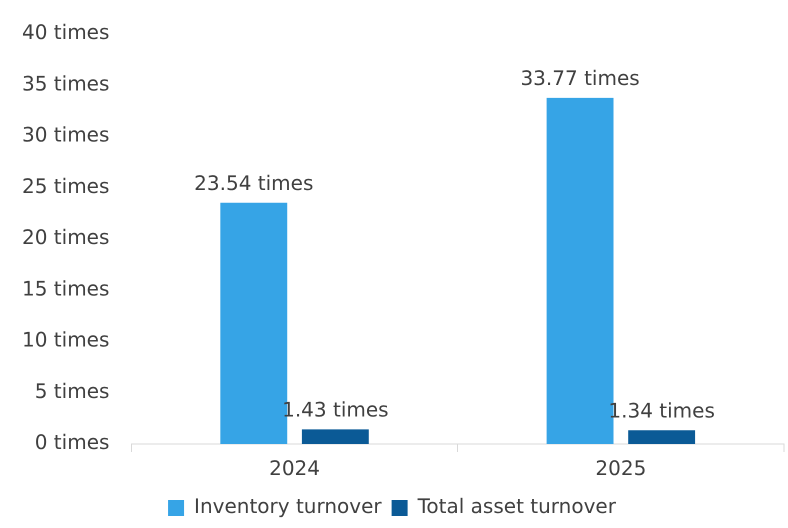 The height and width of the screenshot is (528, 788). Describe the element at coordinates (66, 134) in the screenshot. I see `y-tick-label: 30 times` at that location.